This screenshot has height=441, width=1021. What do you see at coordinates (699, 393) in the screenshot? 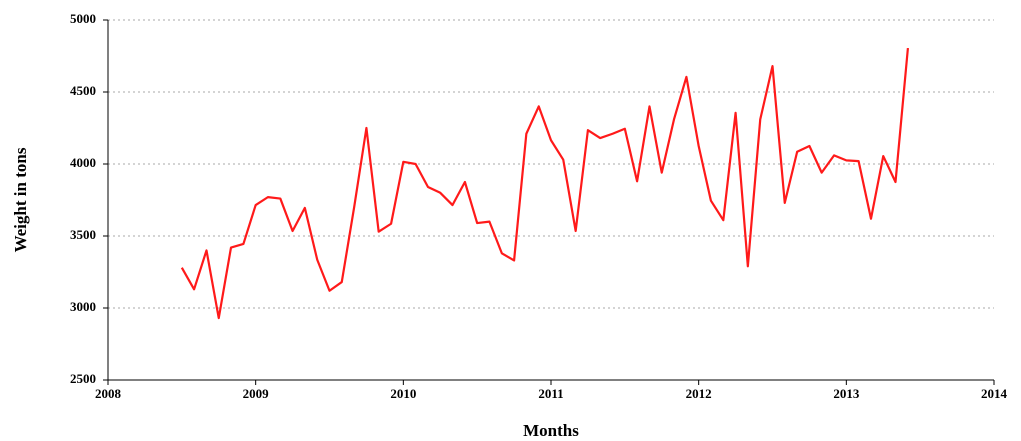
I see `x-tick-label: 2012` at bounding box center [699, 393].